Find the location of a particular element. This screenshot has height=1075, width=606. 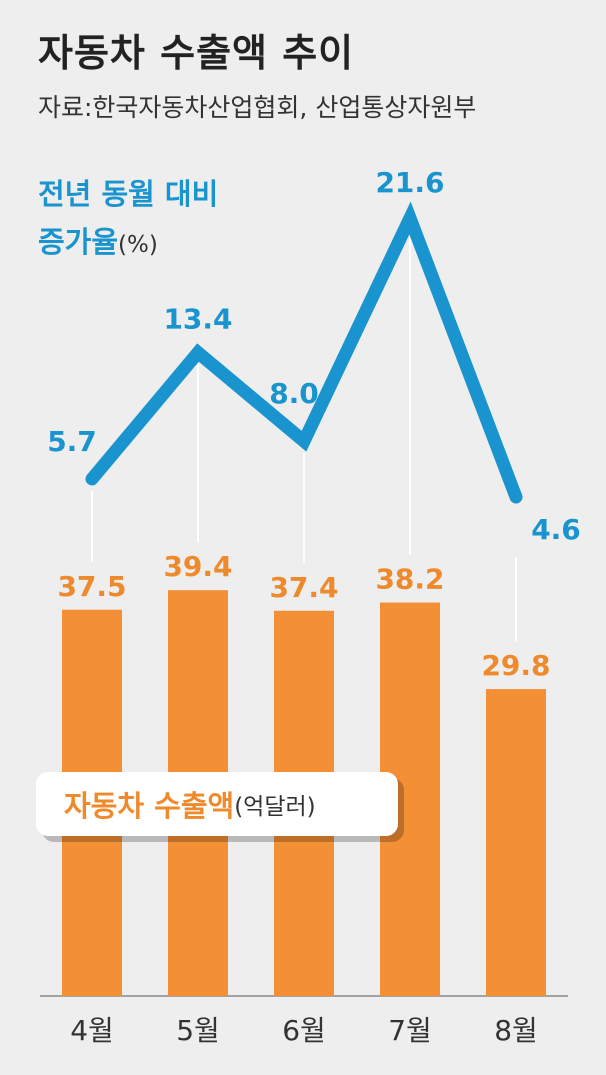

rate-value-label-6월: 8.0 is located at coordinates (294, 393).